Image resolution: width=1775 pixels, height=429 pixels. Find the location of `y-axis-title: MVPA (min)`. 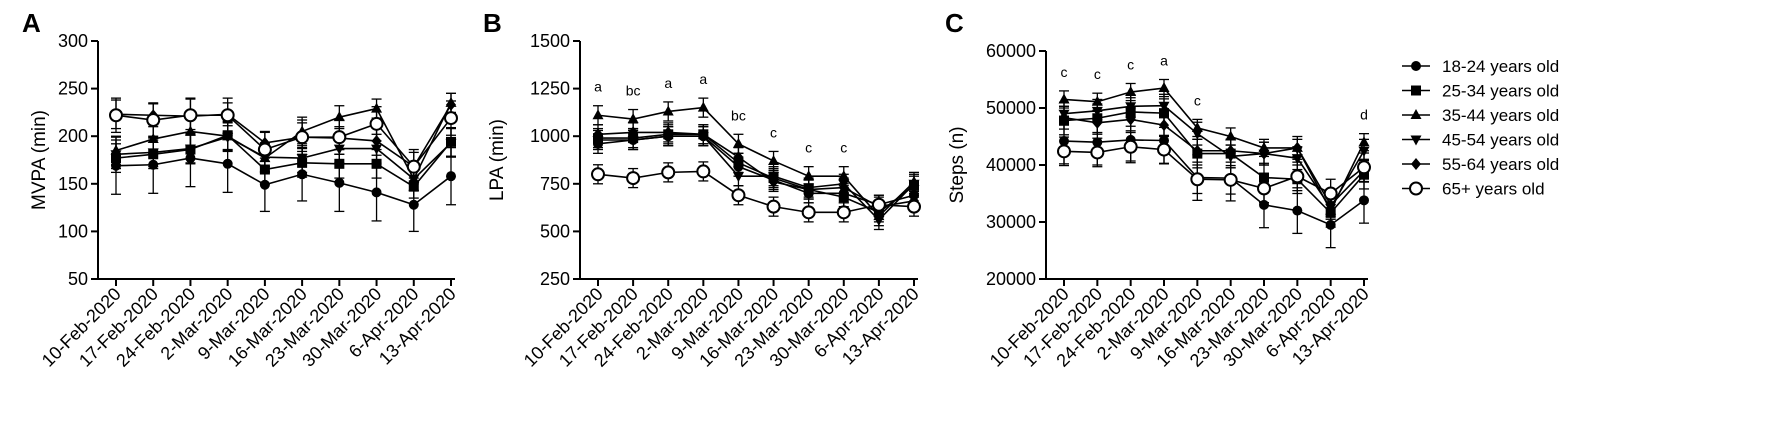

y-axis-title: MVPA (min) is located at coordinates (39, 160).